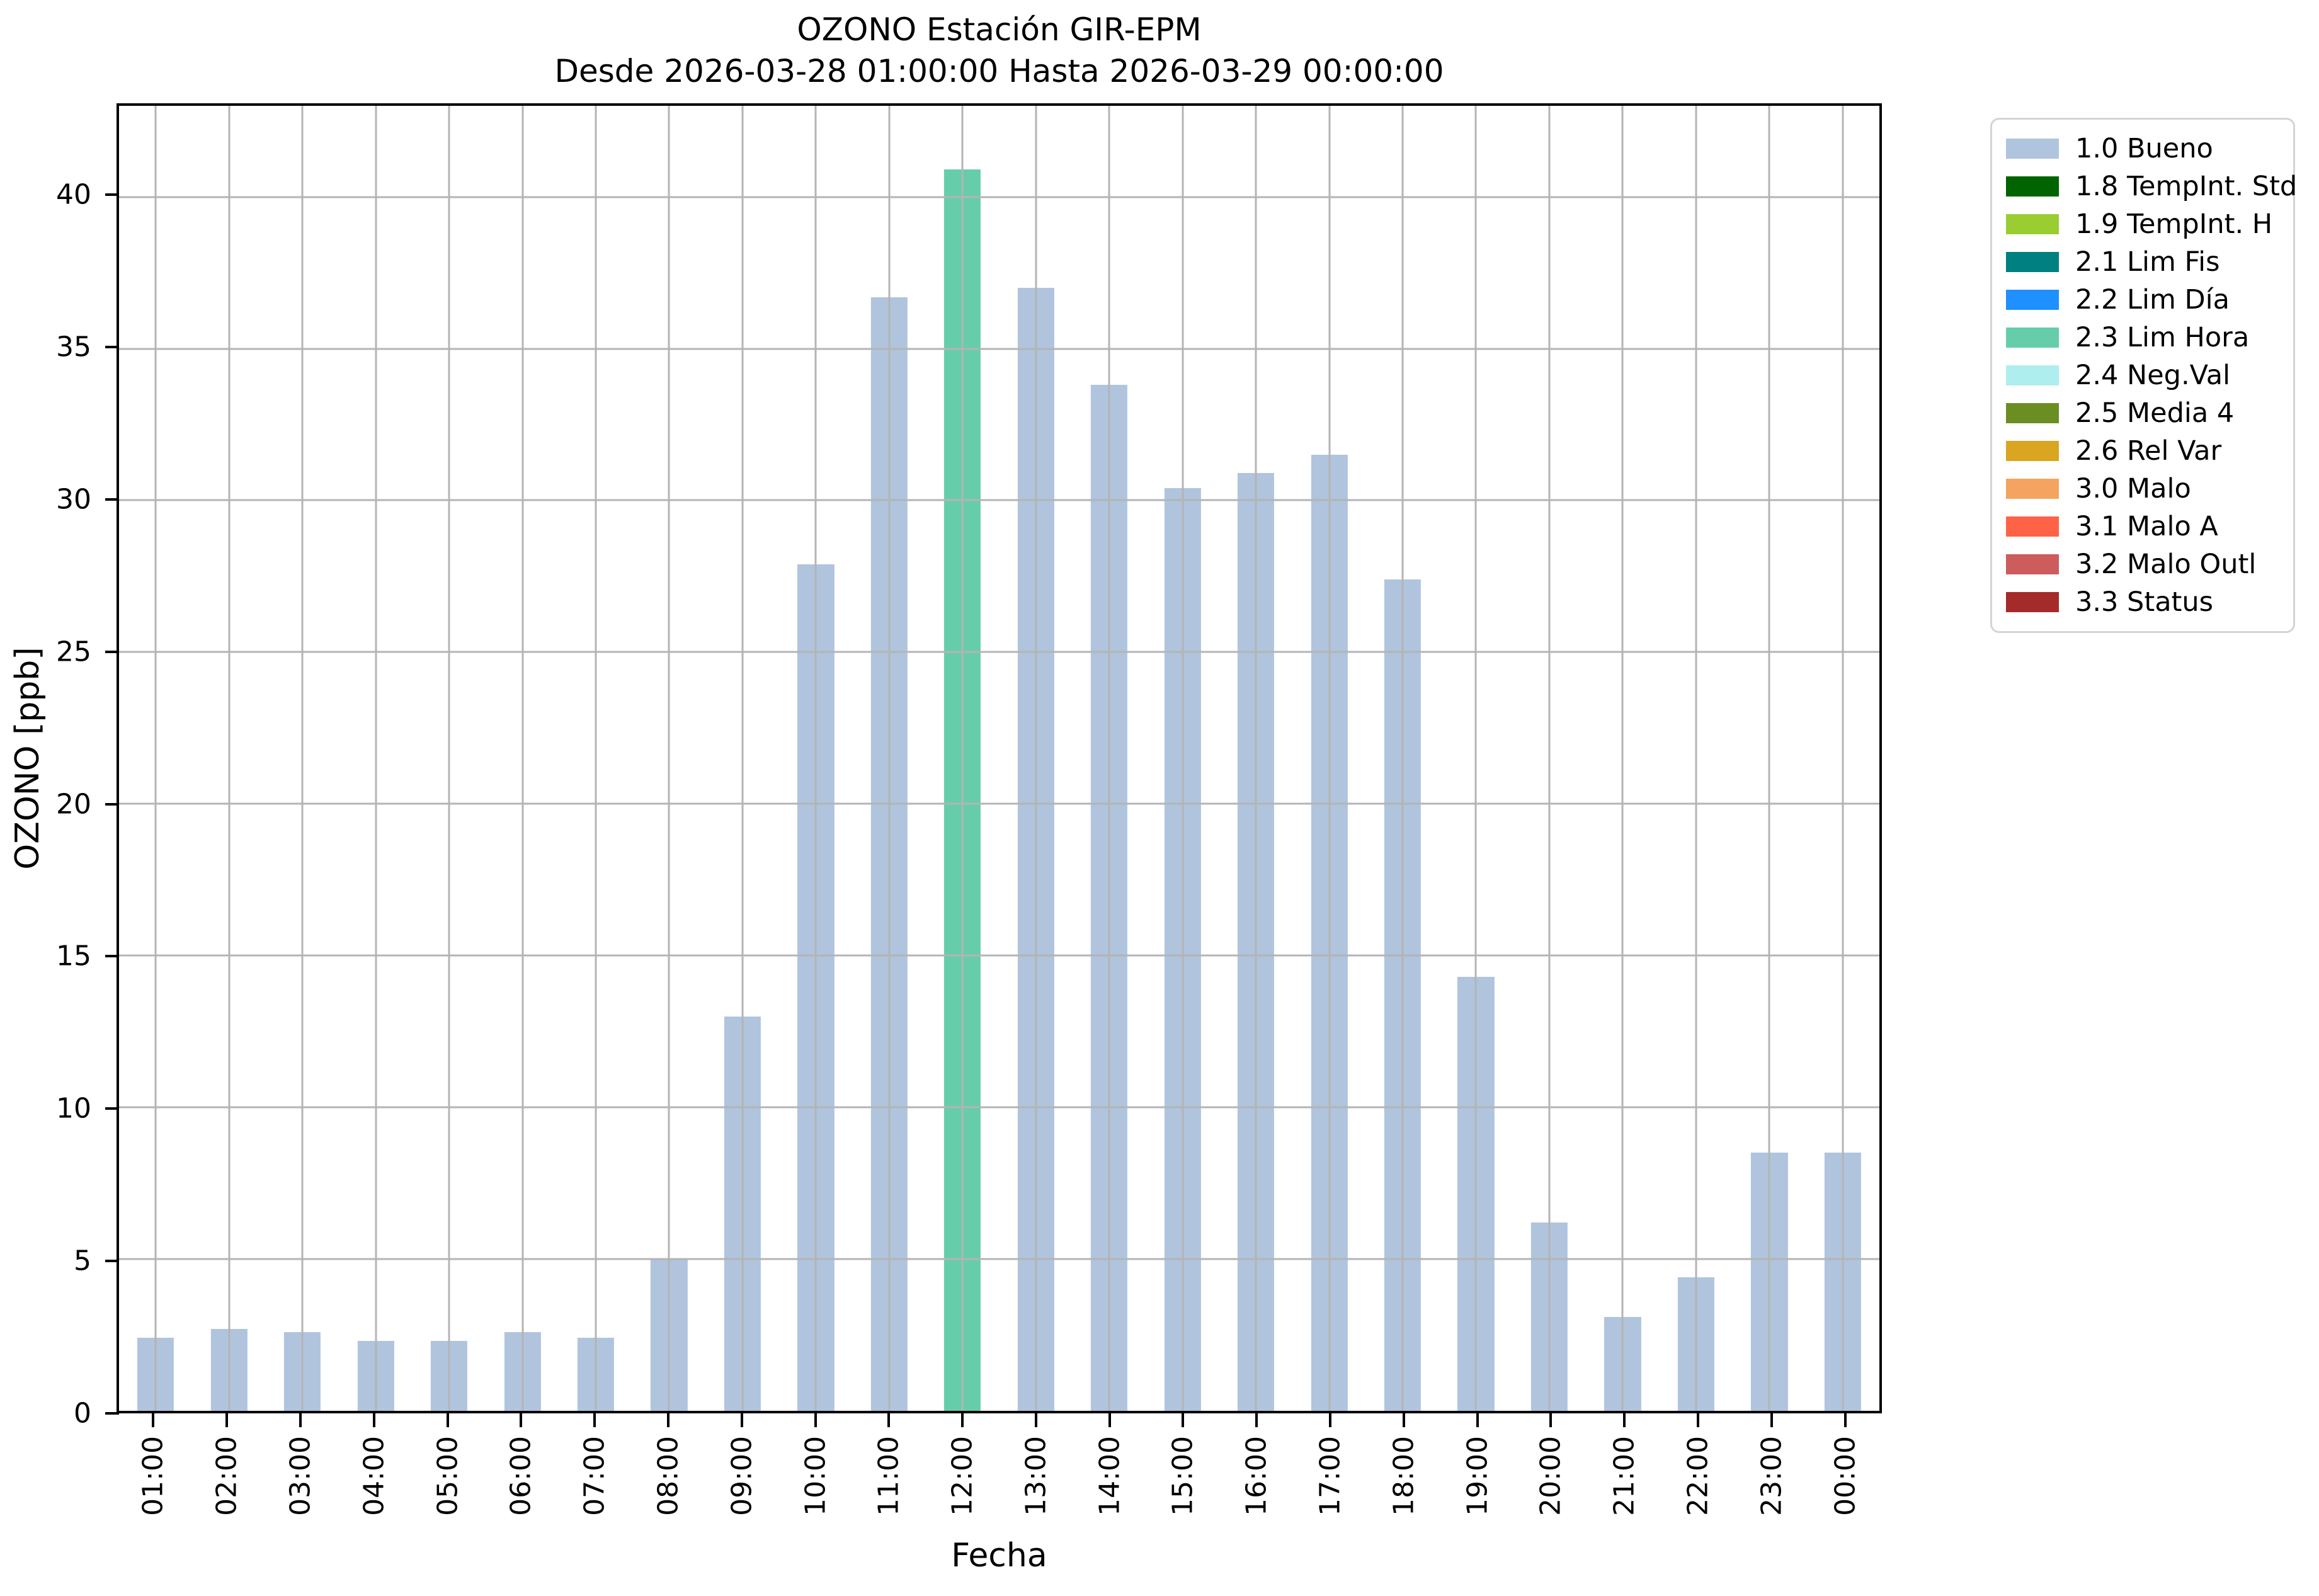  I want to click on x-tick-label: 22:00, so click(1698, 1476).